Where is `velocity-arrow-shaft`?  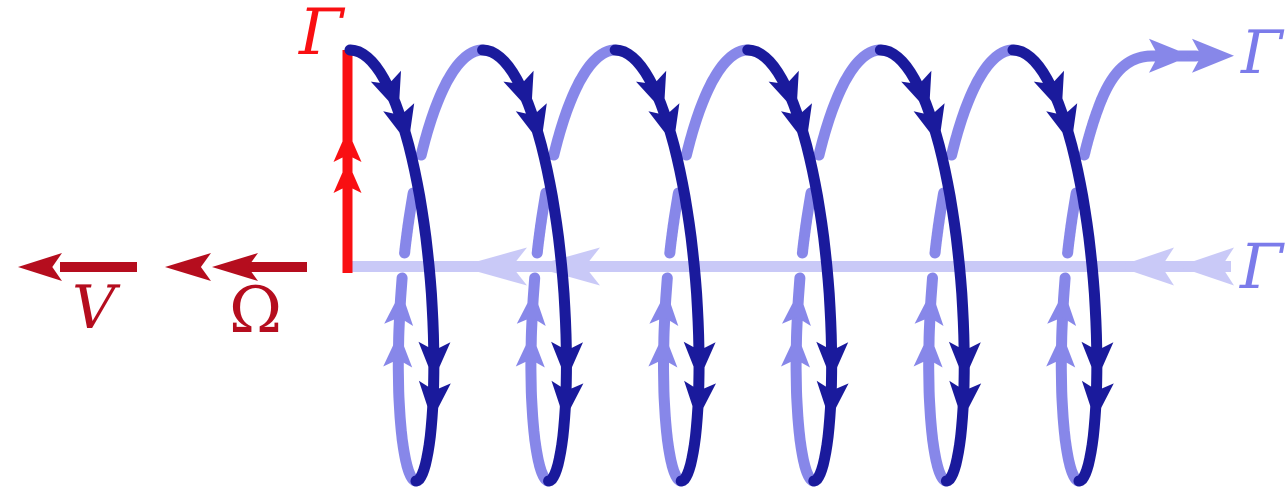
velocity-arrow-shaft is located at coordinates (98, 267).